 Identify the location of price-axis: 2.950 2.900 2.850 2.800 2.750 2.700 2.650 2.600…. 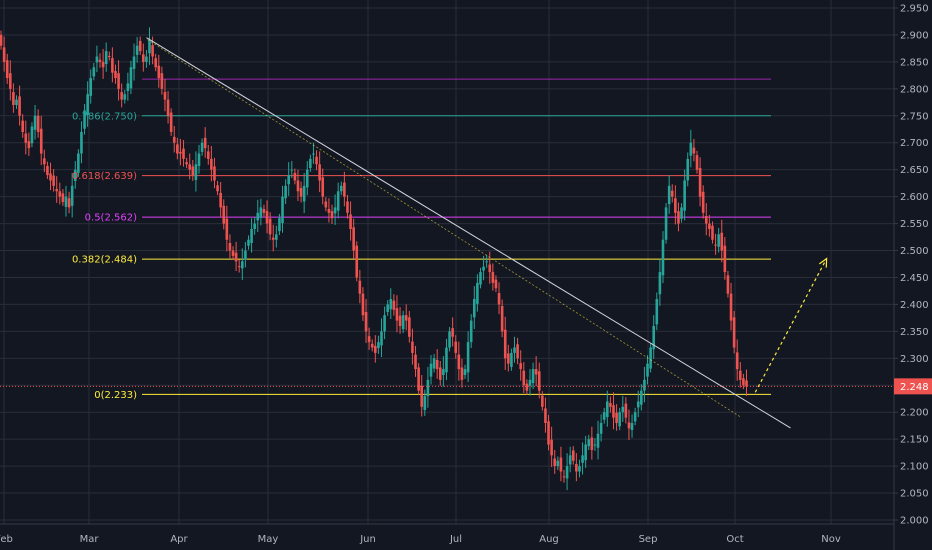
(911, 265).